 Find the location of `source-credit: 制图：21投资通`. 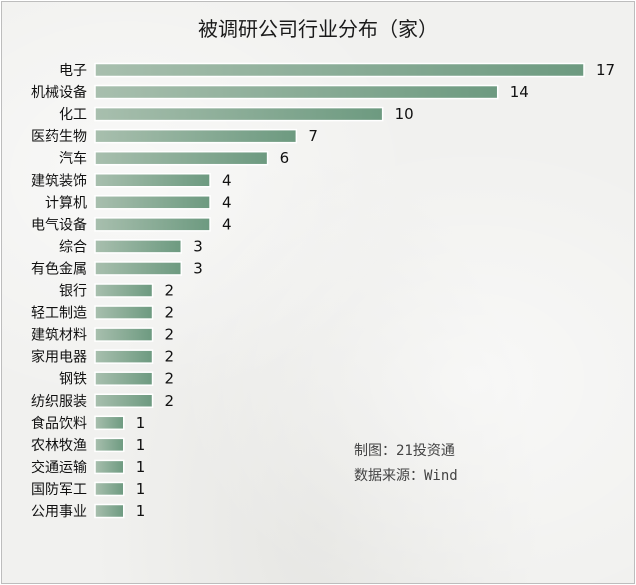

source-credit: 制图：21投资通 is located at coordinates (404, 451).